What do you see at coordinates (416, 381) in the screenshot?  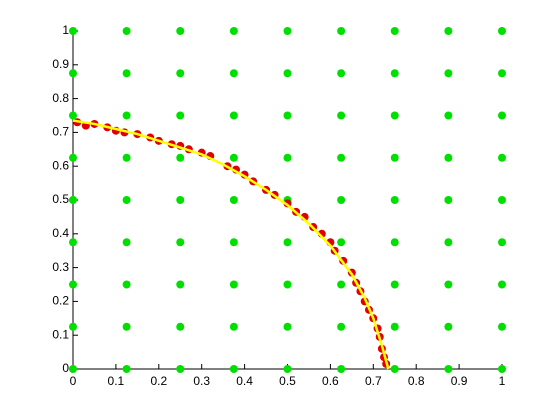 I see `x-tick-label: 0.8` at bounding box center [416, 381].